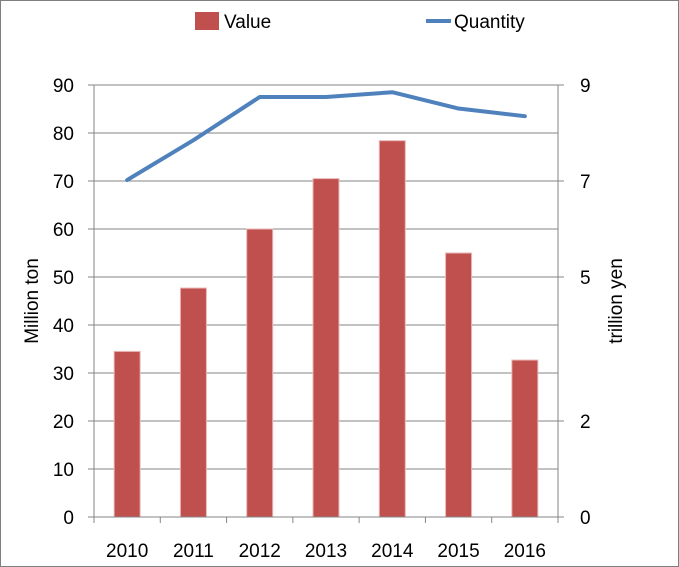 This screenshot has height=567, width=679. I want to click on y-tick-label: 50, so click(63, 278).